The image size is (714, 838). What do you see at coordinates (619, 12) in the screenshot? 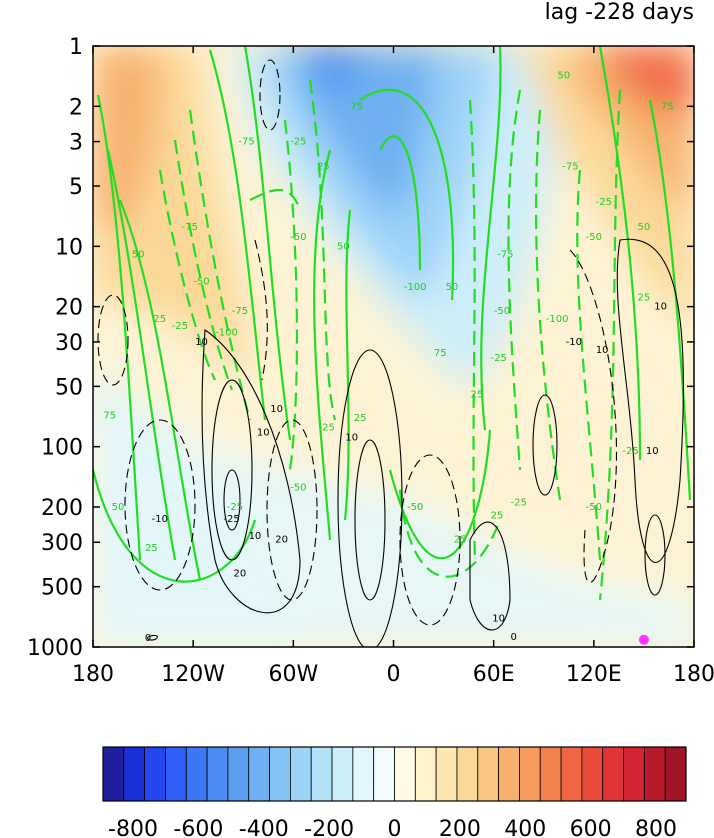
I see `chart-title: lag -228 days` at bounding box center [619, 12].